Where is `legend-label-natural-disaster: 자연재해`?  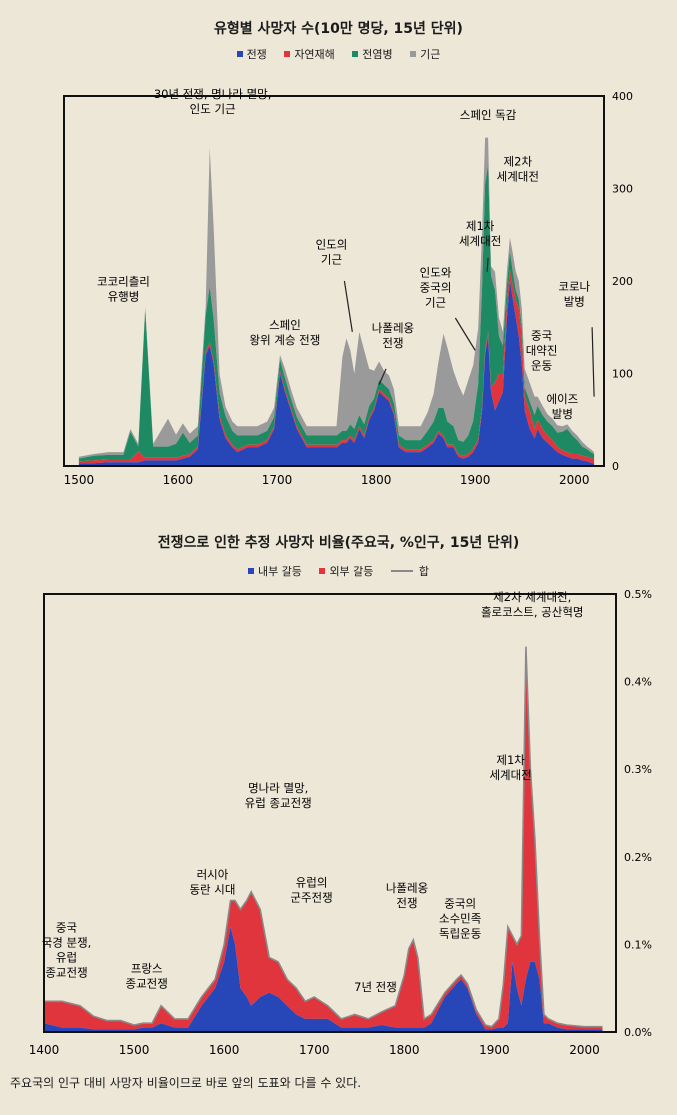 legend-label-natural-disaster: 자연재해 is located at coordinates (314, 54).